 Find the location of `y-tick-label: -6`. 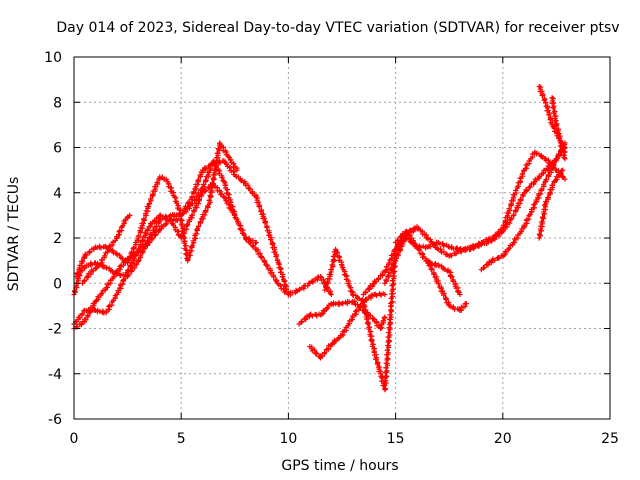

y-tick-label: -6 is located at coordinates (55, 420).